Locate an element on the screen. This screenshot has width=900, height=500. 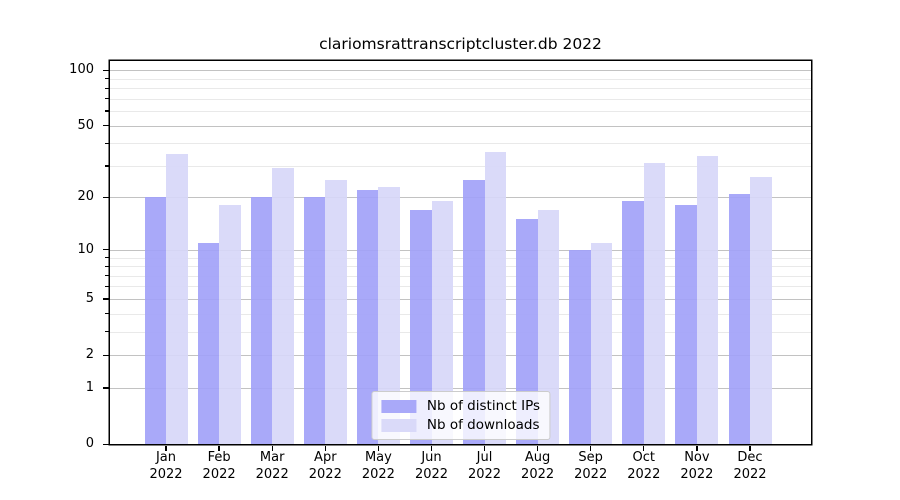
bar-downloads-sep is located at coordinates (601, 343).